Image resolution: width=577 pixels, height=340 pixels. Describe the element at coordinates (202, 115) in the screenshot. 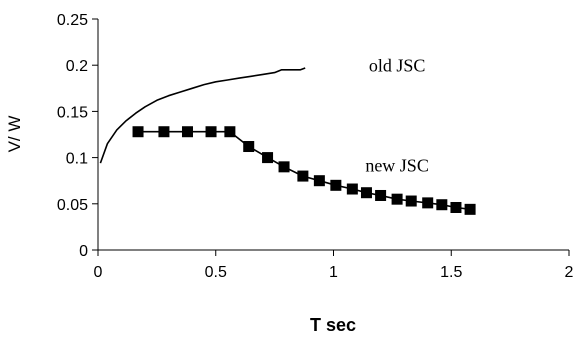

I see `series-line-old-jsc` at that location.